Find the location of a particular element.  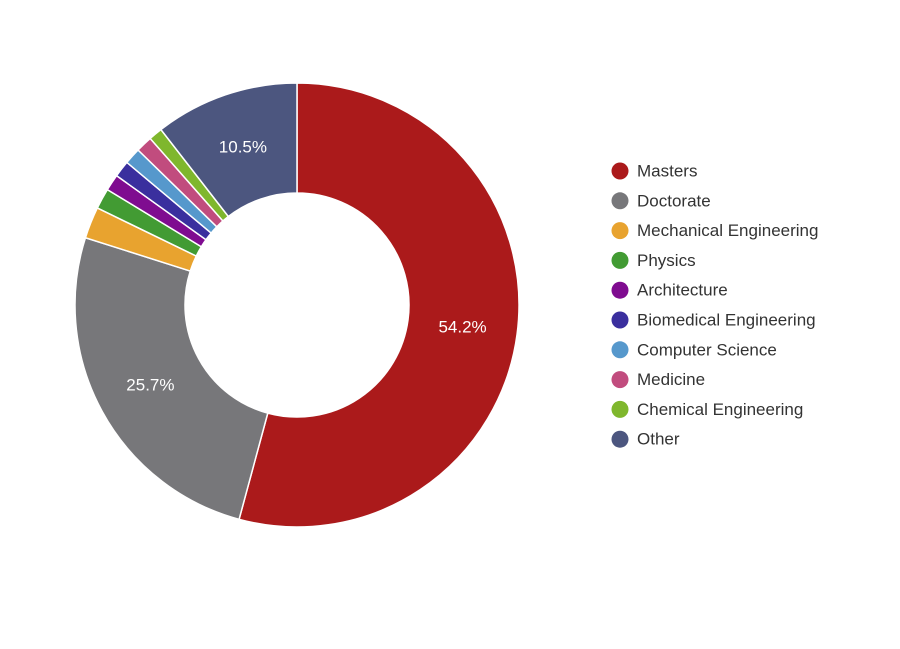

slice-doctorate is located at coordinates (171, 378).